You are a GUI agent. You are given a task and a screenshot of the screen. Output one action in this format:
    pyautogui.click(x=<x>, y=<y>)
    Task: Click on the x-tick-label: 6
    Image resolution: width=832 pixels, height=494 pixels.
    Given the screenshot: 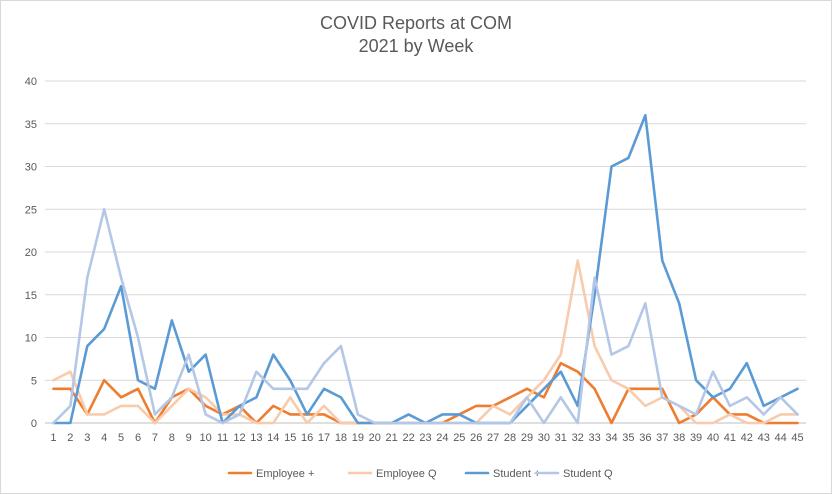 What is the action you would take?
    pyautogui.click(x=138, y=438)
    